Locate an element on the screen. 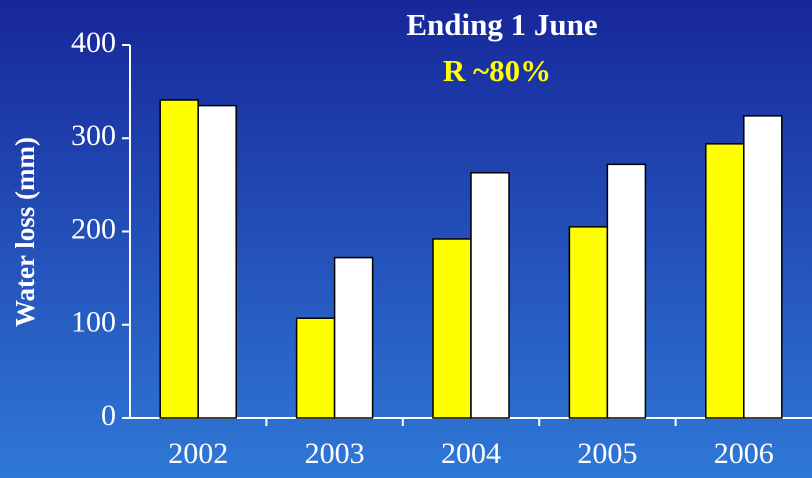 Image resolution: width=812 pixels, height=478 pixels. x-tick-label: 2004 is located at coordinates (471, 453).